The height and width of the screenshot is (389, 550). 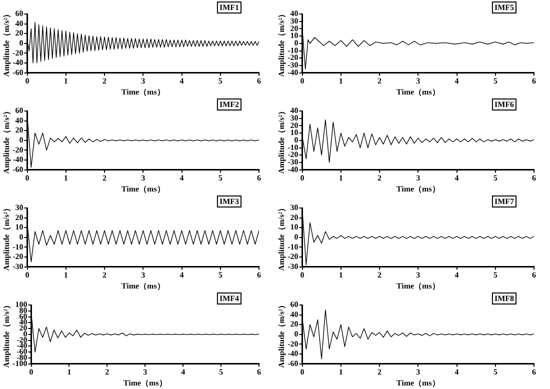 I want to click on chart-title: IMF1, so click(x=229, y=7).